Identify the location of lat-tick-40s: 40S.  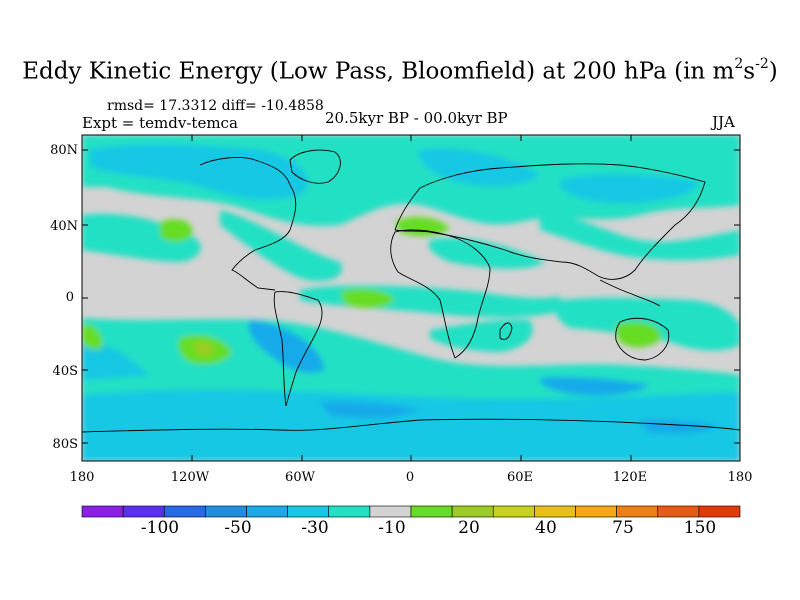
(65, 371).